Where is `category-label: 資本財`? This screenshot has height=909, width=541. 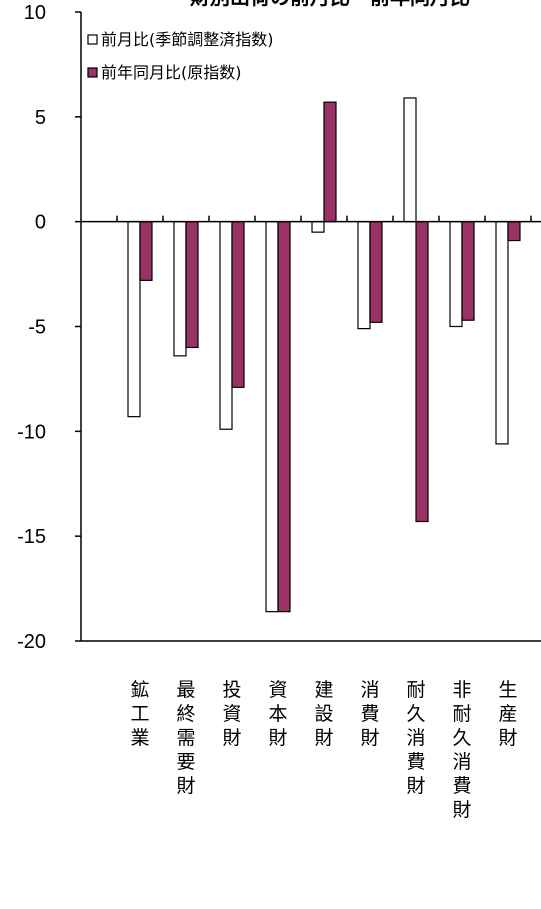 category-label: 資本財 is located at coordinates (277, 714).